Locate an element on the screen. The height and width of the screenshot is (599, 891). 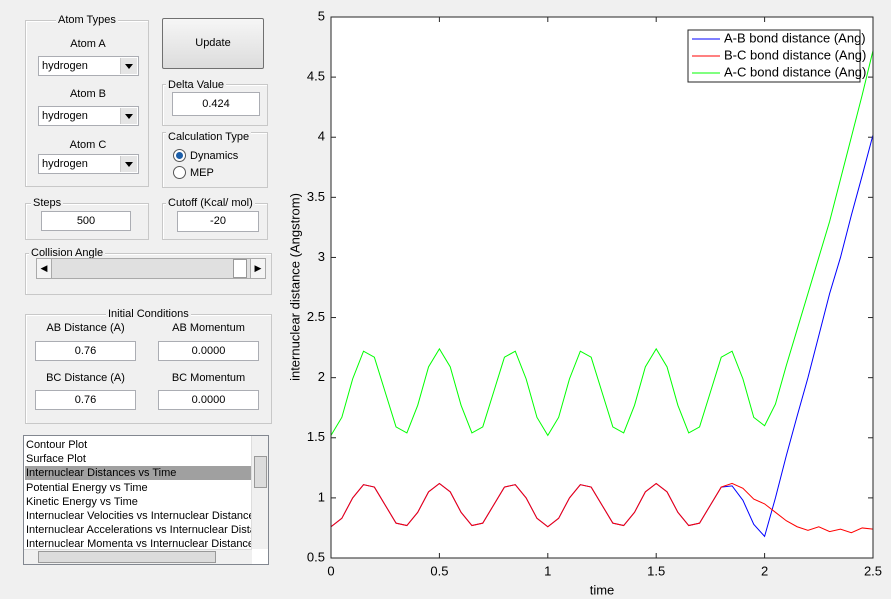
label: Atom B is located at coordinates (88, 94).